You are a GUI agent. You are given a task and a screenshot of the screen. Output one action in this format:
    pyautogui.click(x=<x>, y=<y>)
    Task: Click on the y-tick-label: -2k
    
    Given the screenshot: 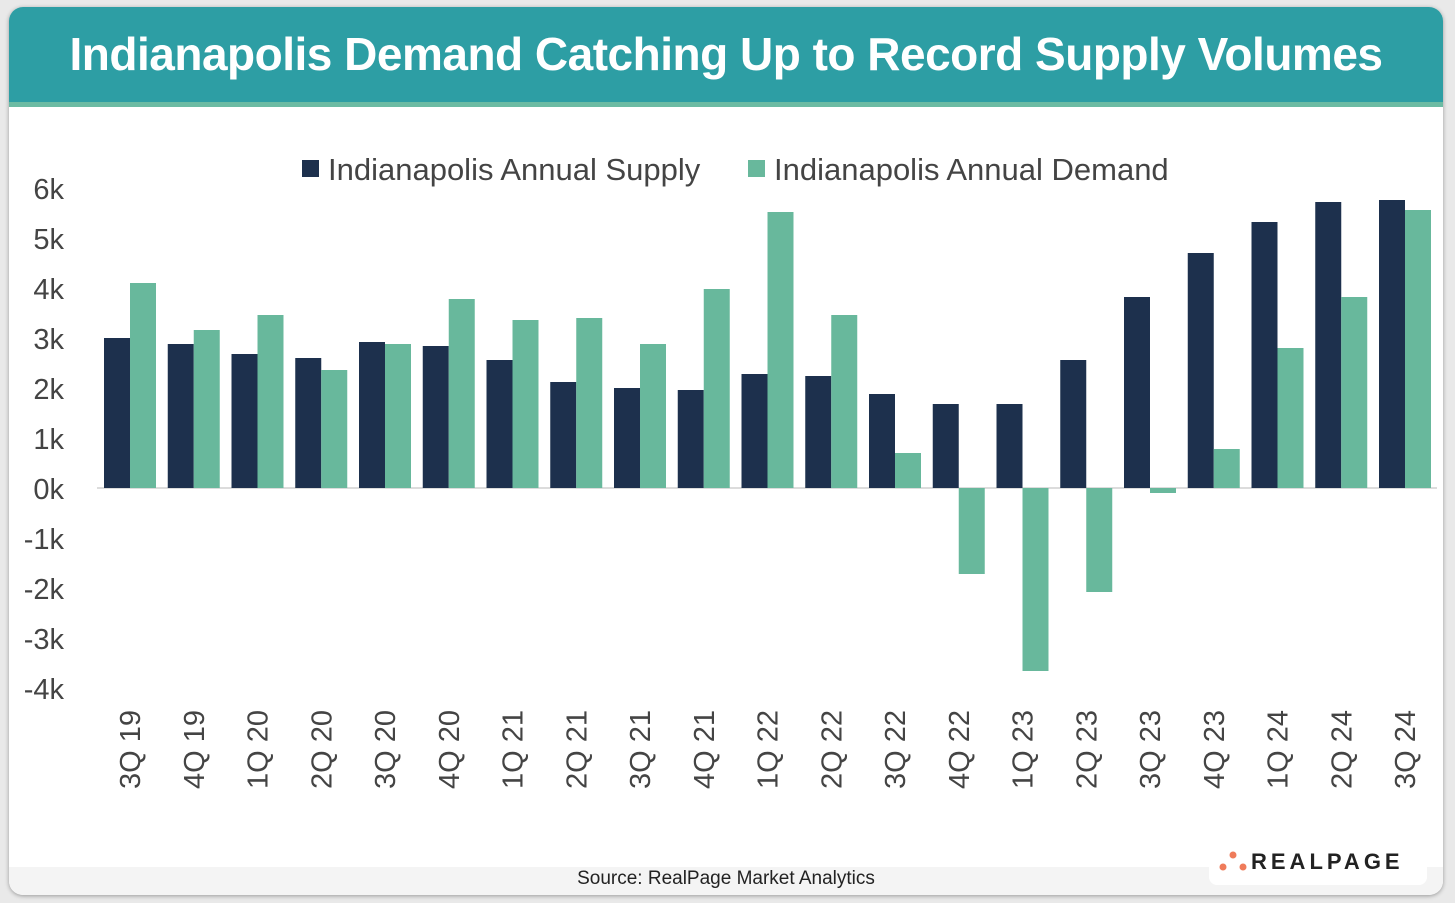 What is the action you would take?
    pyautogui.click(x=44, y=590)
    